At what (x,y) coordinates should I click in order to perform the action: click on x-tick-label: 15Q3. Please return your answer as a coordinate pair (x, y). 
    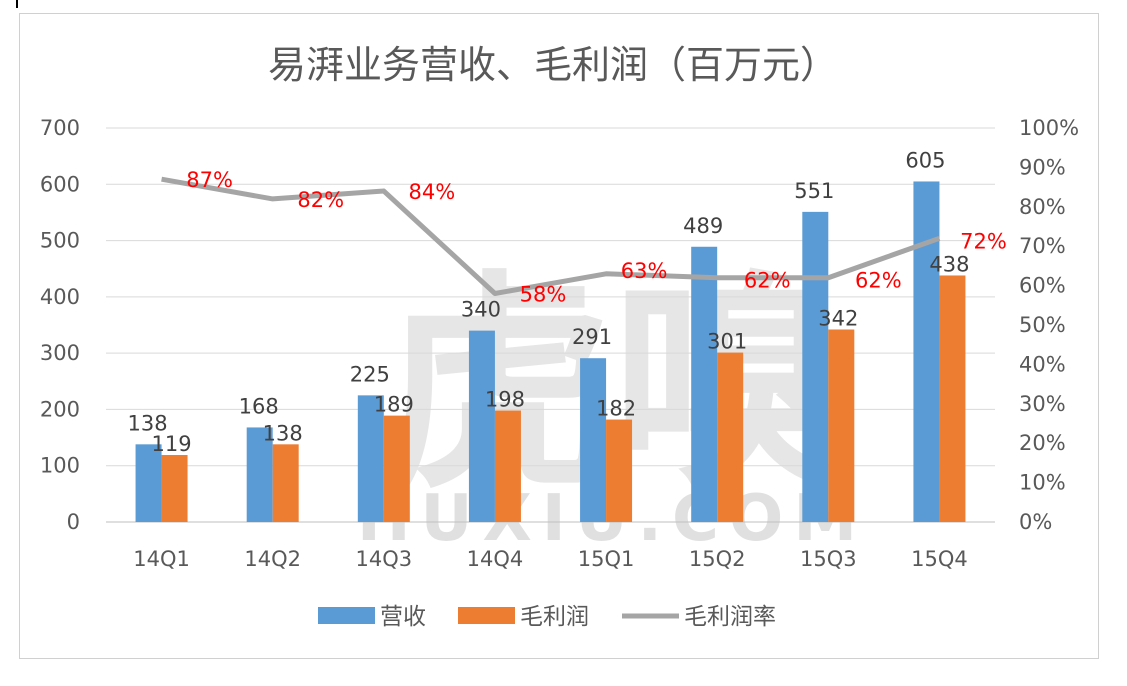
    Looking at the image, I should click on (828, 559).